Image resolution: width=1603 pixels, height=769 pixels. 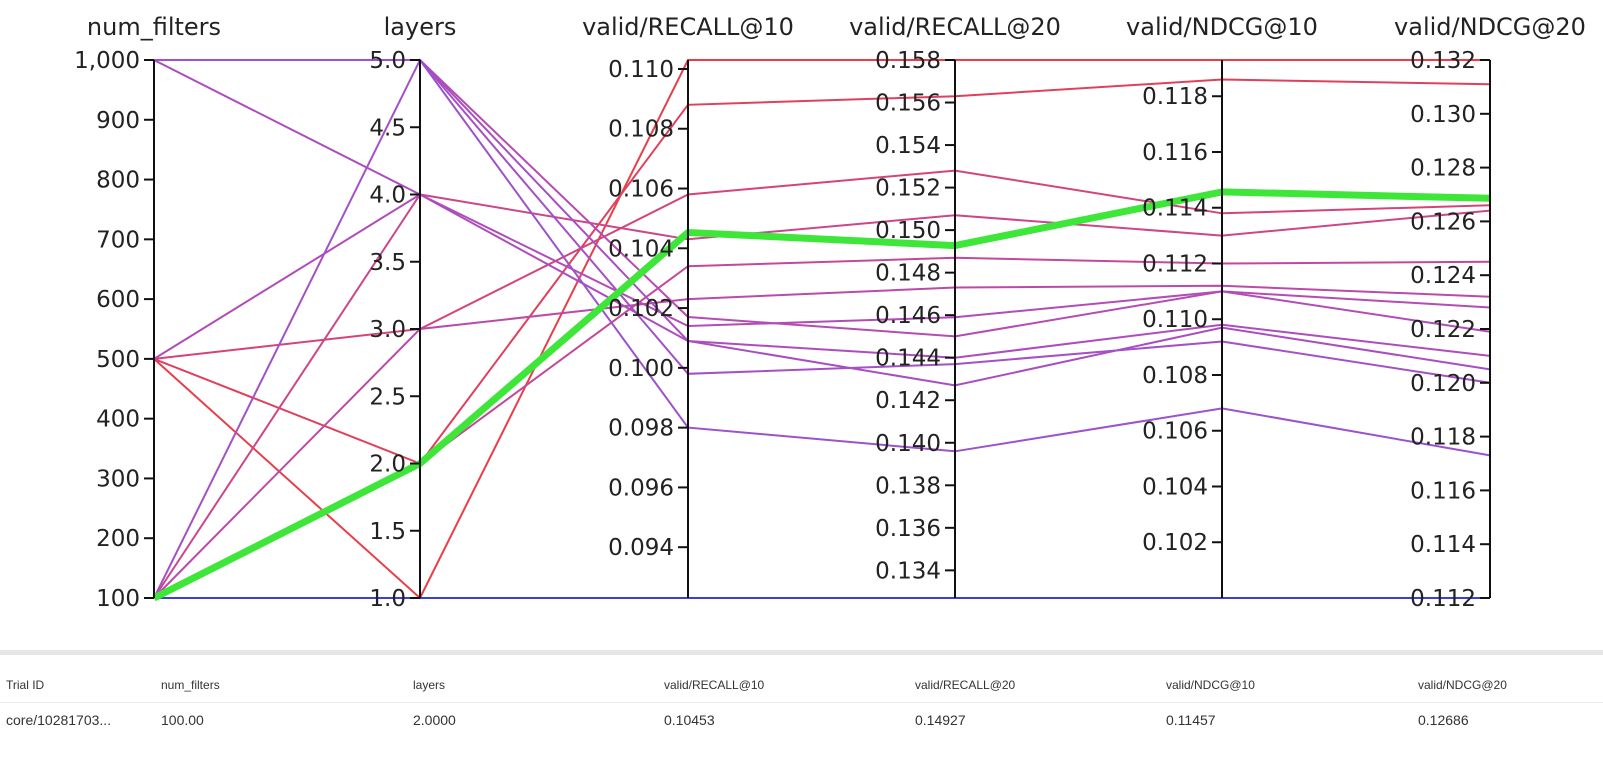 I want to click on tick-label: 0.136, so click(x=908, y=529).